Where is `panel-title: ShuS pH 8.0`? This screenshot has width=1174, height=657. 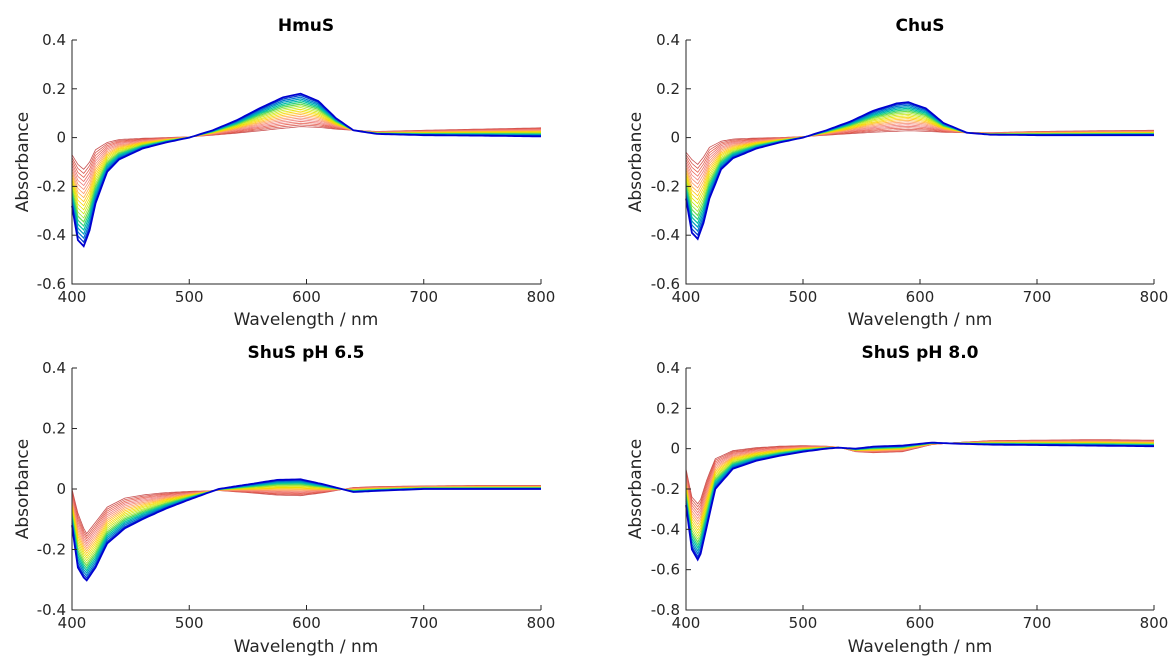 panel-title: ShuS pH 8.0 is located at coordinates (919, 353).